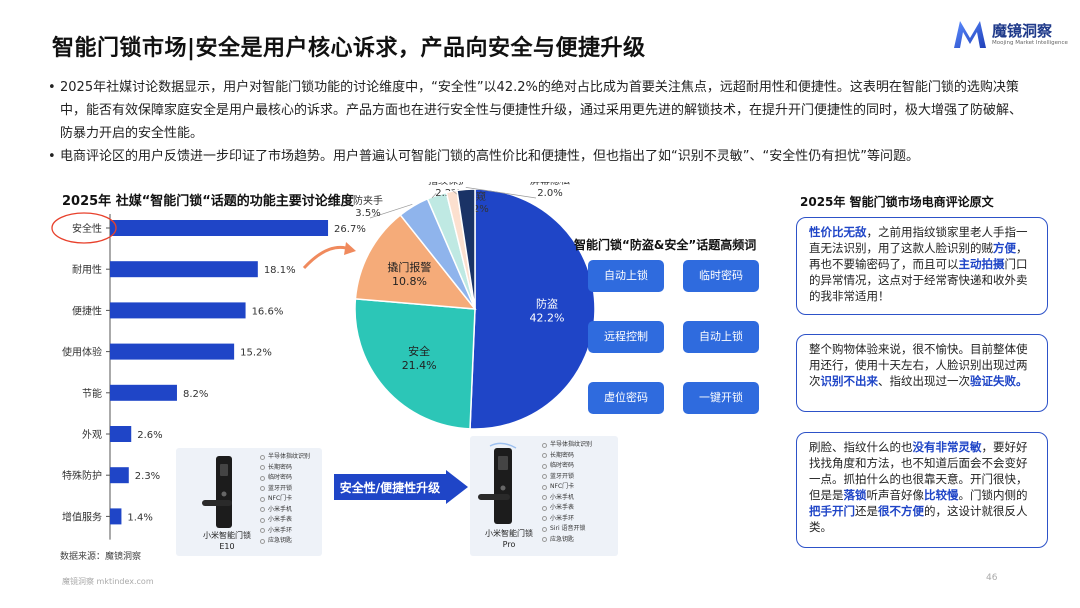 The width and height of the screenshot is (1080, 608). Describe the element at coordinates (419, 365) in the screenshot. I see `slice-value-label: 21.4%` at that location.